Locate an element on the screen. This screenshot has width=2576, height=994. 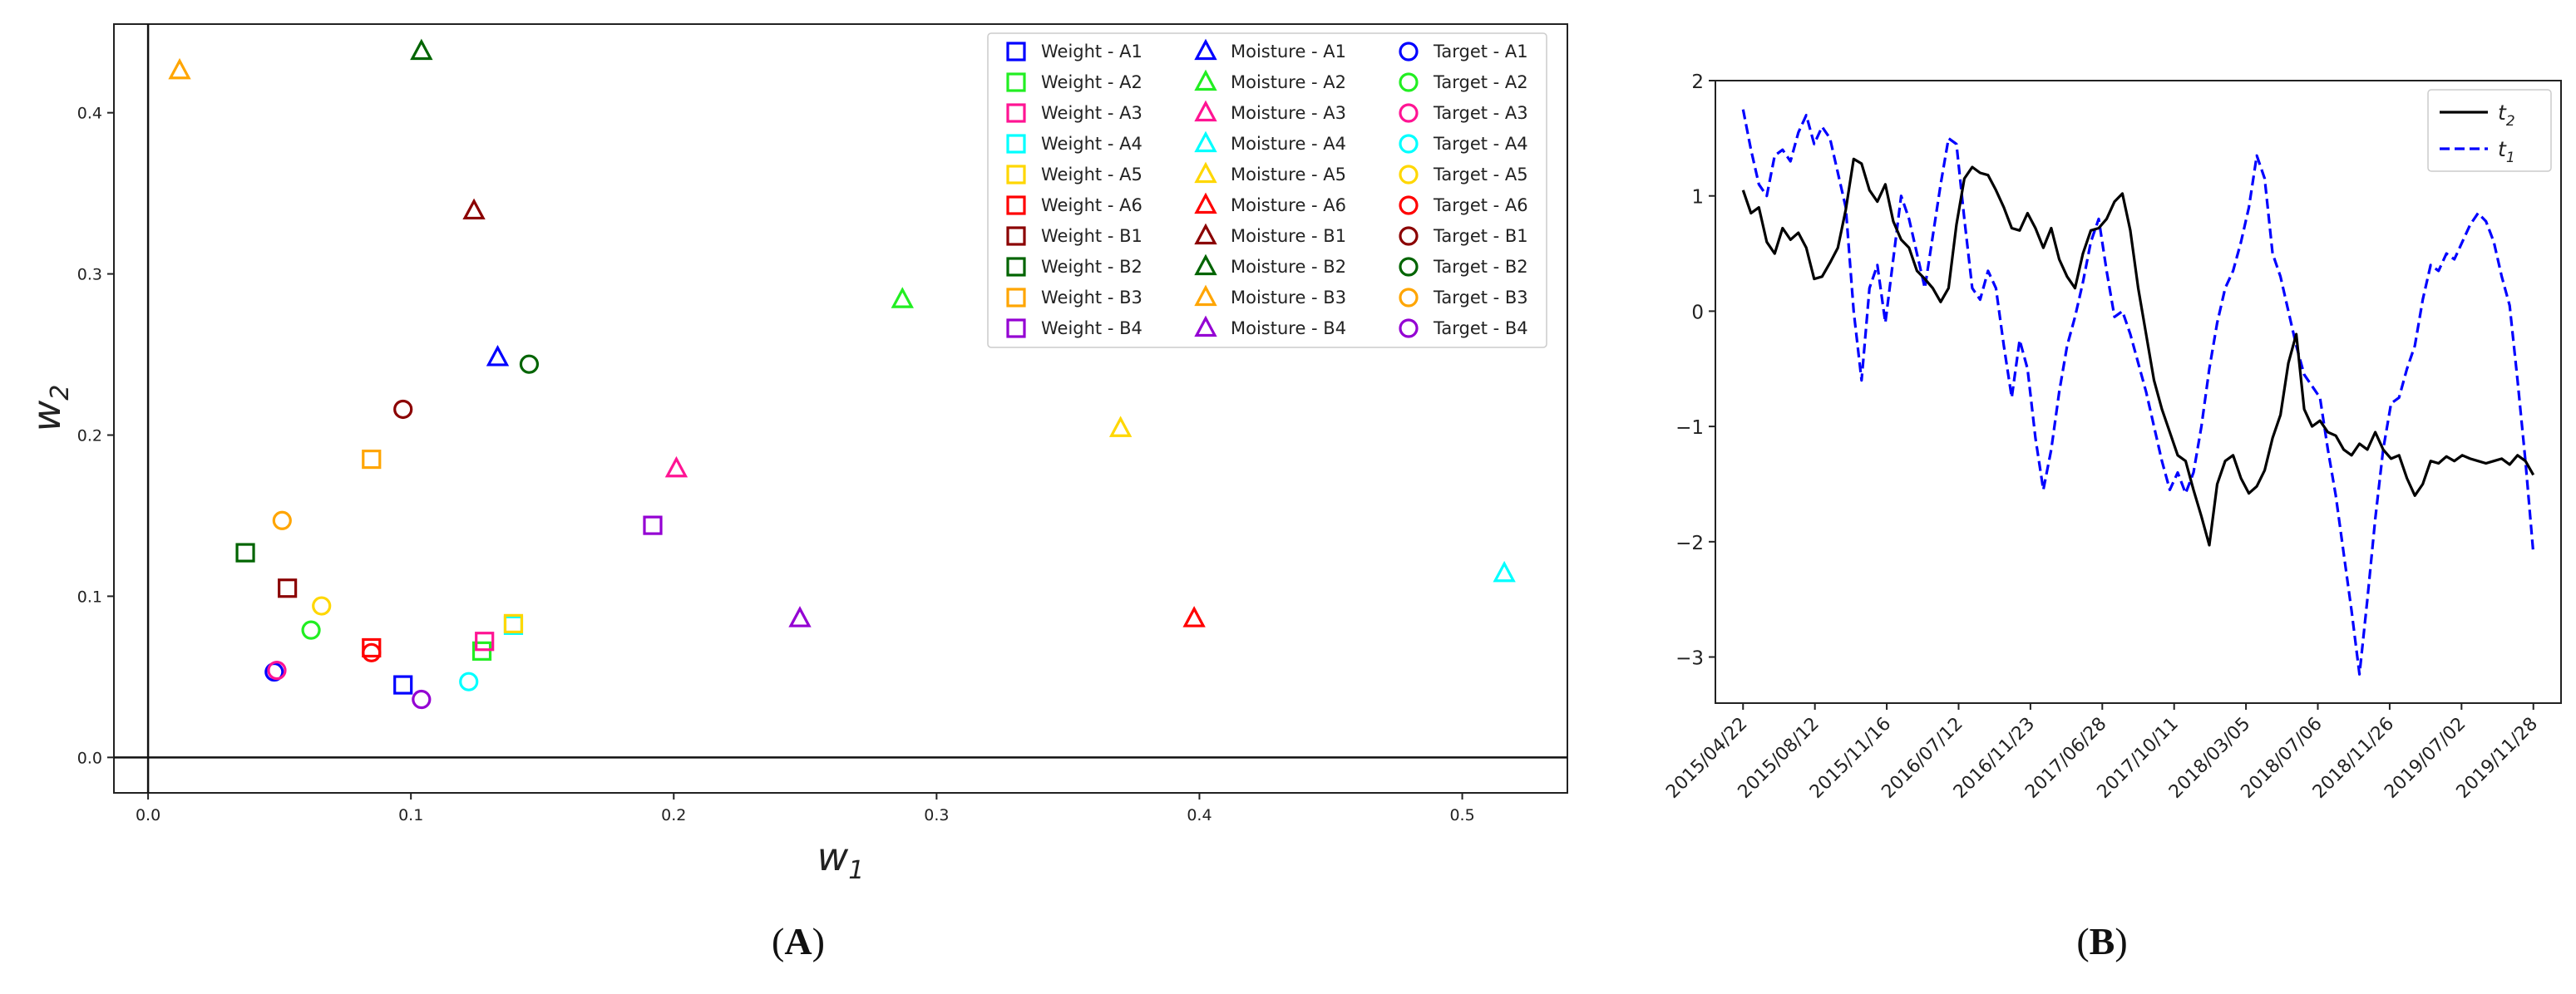
chart-a-y-tick-label: 0.1 is located at coordinates (89, 597).